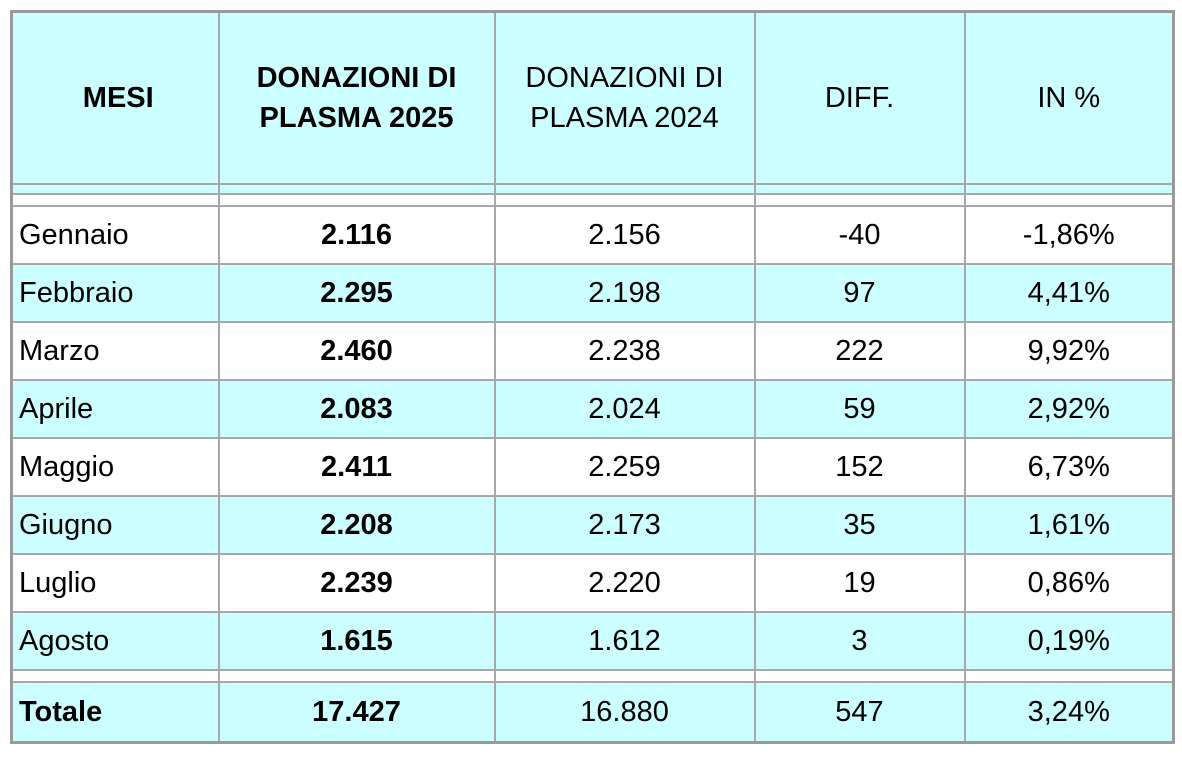 Image resolution: width=1182 pixels, height=782 pixels. What do you see at coordinates (356, 351) in the screenshot?
I see `cell: 2.460` at bounding box center [356, 351].